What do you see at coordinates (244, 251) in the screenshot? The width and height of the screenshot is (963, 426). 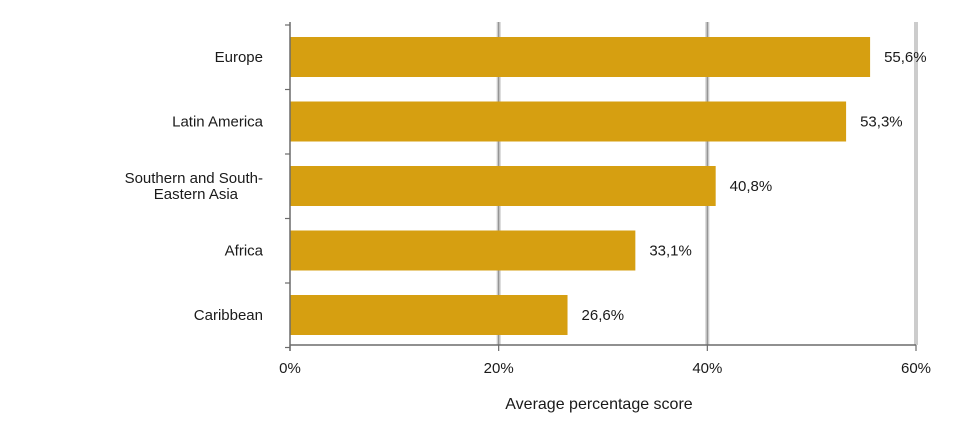 I see `category-label: Africa` at bounding box center [244, 251].